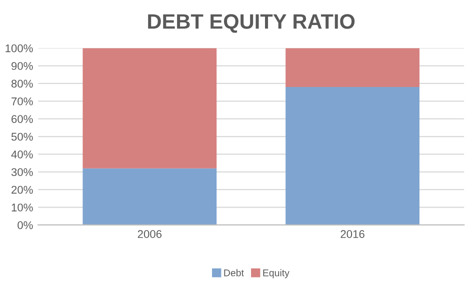 This screenshot has width=476, height=283. I want to click on y-tick-label: 60%, so click(22, 119).